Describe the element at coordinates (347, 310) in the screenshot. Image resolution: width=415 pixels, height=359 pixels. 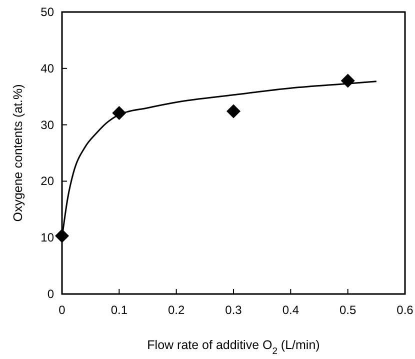
I see `x-tick-label: 0.5` at that location.